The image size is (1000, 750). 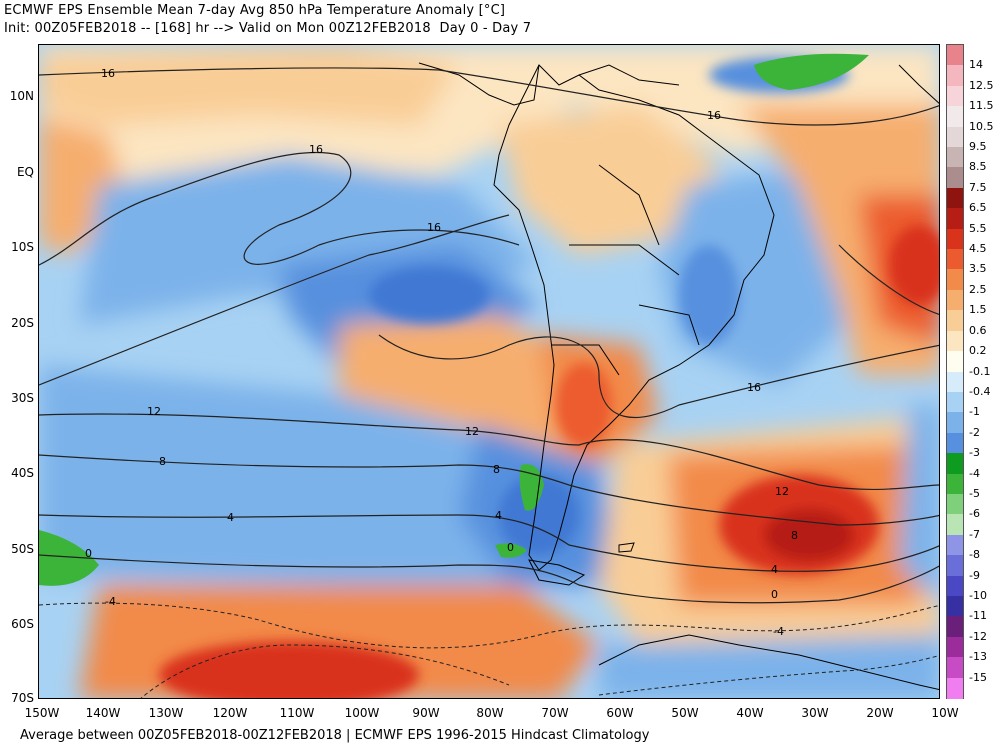 I want to click on colorbar-label: 12.5, so click(x=981, y=85).